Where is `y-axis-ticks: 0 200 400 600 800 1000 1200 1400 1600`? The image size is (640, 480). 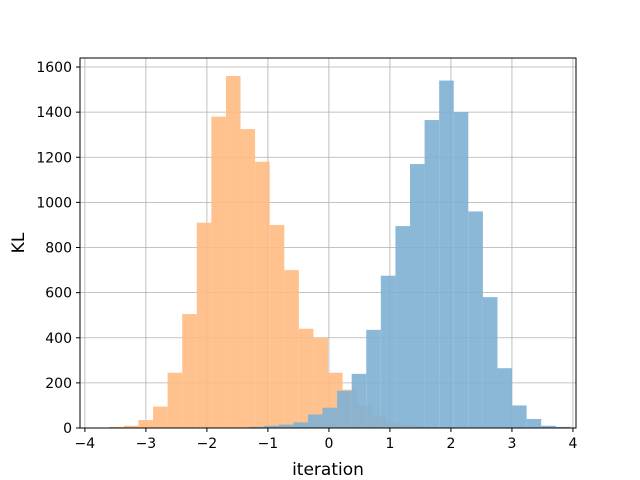 y-axis-ticks: 0 200 400 600 800 1000 1200 1400 1600 is located at coordinates (58, 248).